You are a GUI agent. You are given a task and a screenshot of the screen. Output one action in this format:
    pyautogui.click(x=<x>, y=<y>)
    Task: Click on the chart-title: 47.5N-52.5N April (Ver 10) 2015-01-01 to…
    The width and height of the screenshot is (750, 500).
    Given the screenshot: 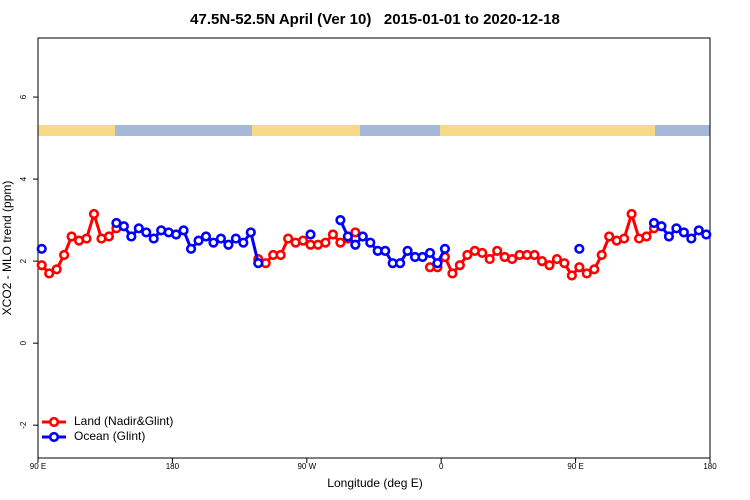 What is the action you would take?
    pyautogui.click(x=375, y=19)
    